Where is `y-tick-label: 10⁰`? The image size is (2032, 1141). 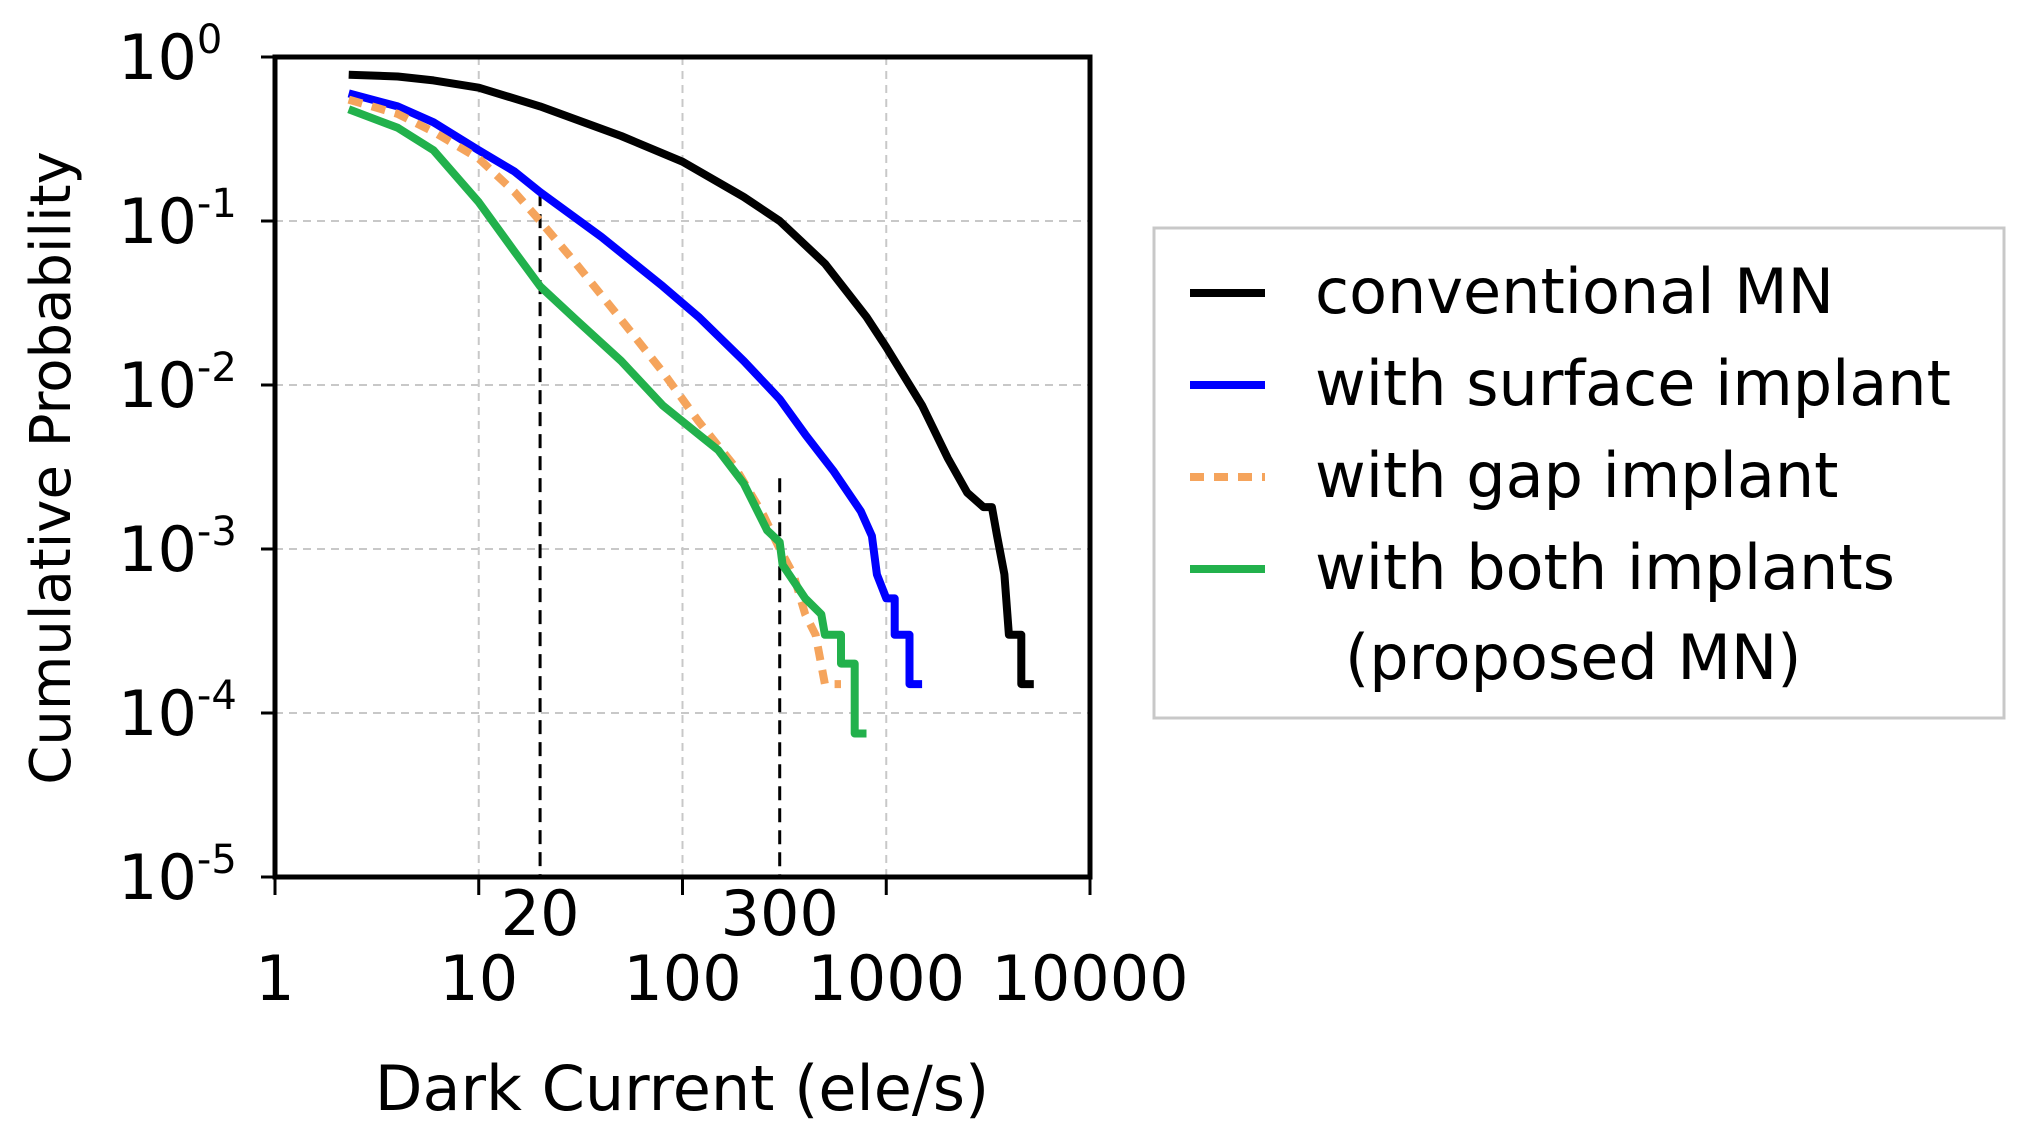
y-tick-label: 10⁰ is located at coordinates (170, 55).